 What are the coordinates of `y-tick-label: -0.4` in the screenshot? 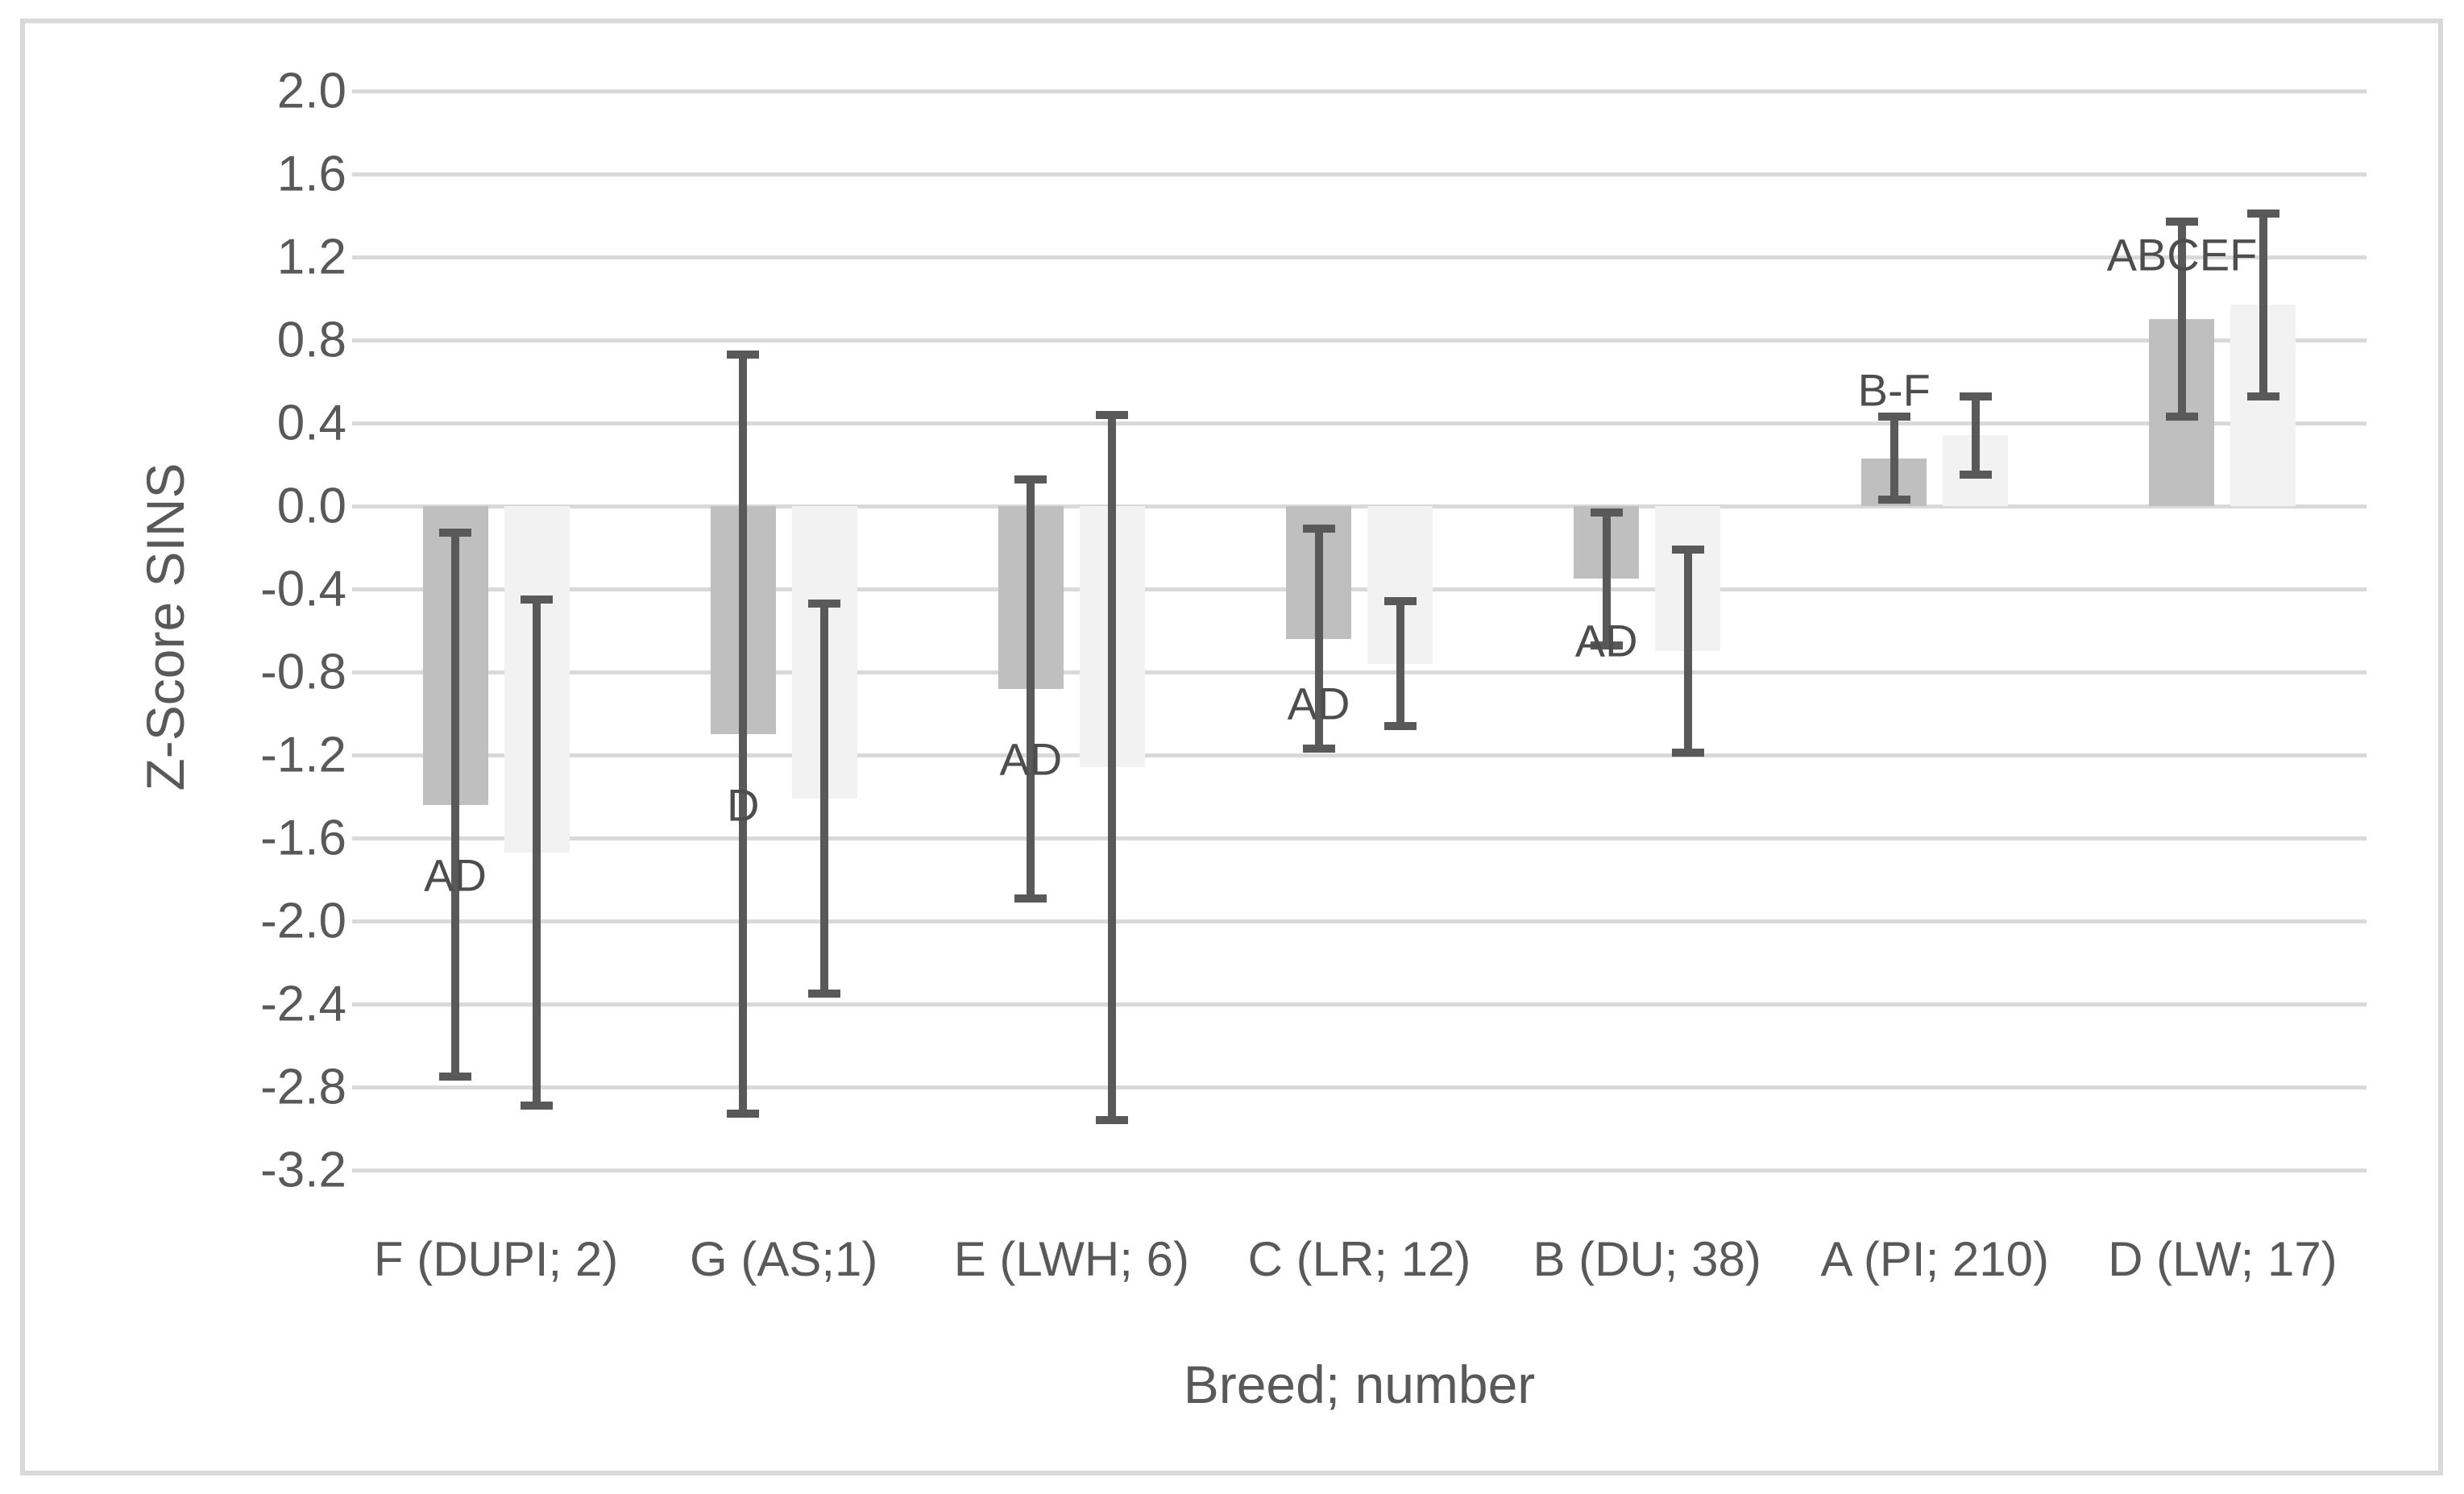 It's located at (303, 589).